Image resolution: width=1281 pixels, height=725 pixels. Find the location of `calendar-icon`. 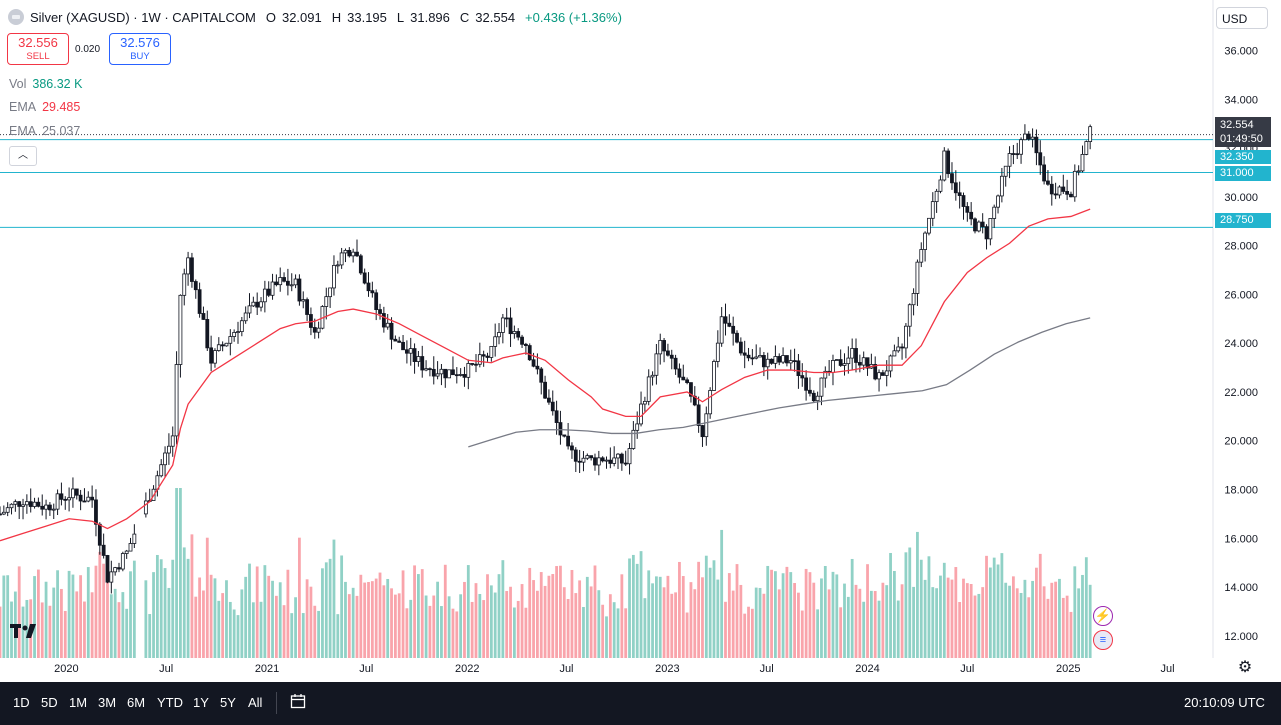

calendar-icon is located at coordinates (298, 701).